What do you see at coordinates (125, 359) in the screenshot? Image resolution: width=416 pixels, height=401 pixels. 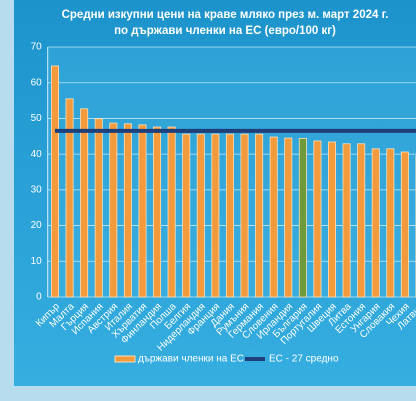 I see `legend-swatch` at bounding box center [125, 359].